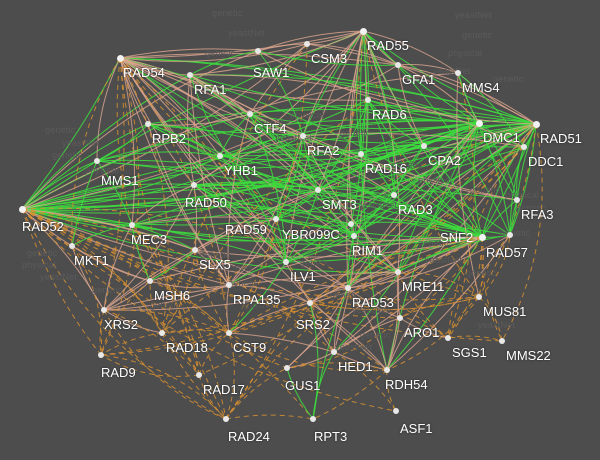 This screenshot has width=600, height=460. What do you see at coordinates (258, 51) in the screenshot?
I see `graph-node-saw1` at bounding box center [258, 51].